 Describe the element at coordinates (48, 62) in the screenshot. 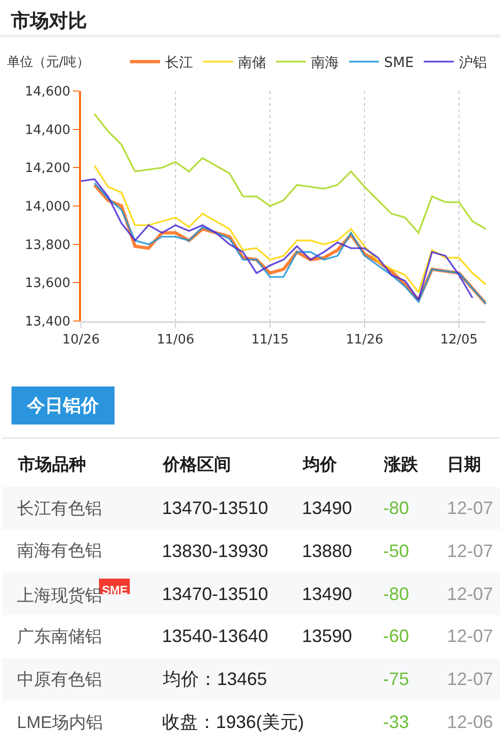

I see `y-axis-title: 单位（元/吨）` at that location.